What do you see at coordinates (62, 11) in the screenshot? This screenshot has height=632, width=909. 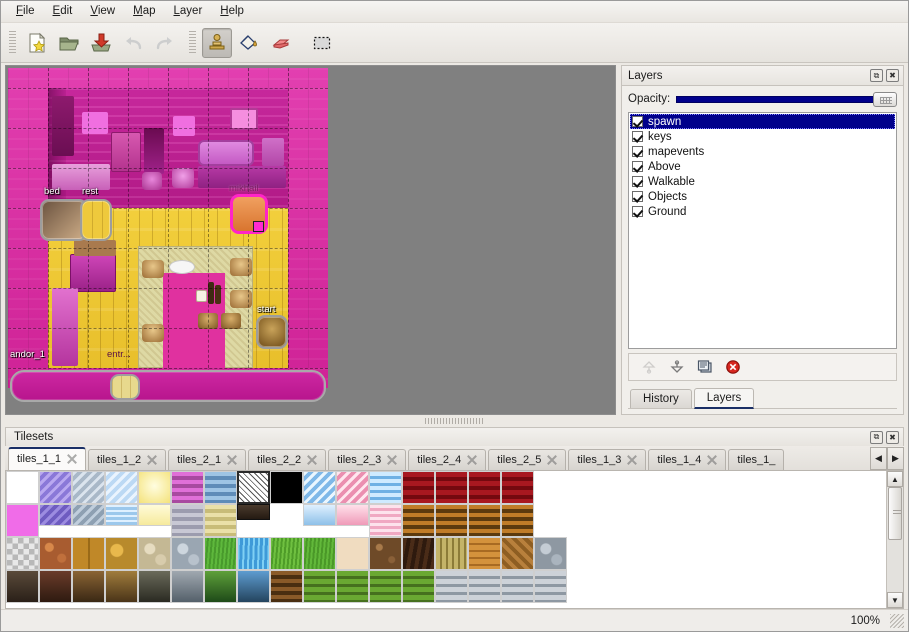 I see `menu-edit: Edit` at bounding box center [62, 11].